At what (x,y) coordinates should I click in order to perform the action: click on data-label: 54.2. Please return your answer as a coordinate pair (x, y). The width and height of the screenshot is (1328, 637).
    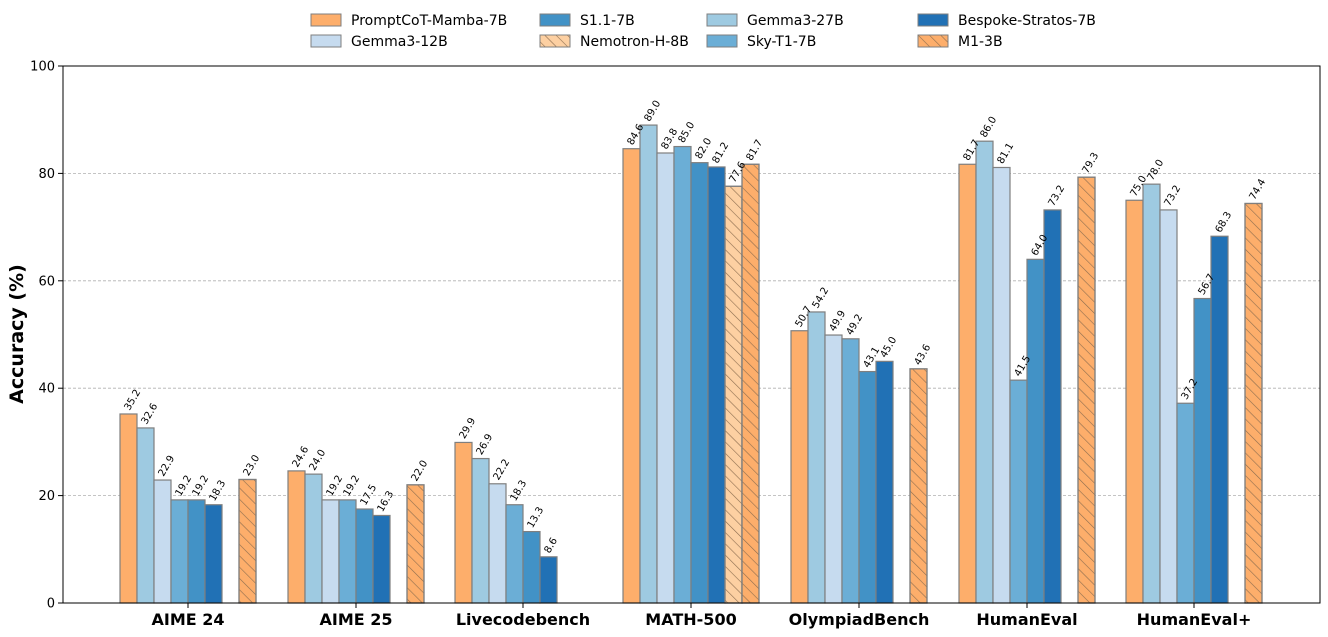
    Looking at the image, I should click on (821, 298).